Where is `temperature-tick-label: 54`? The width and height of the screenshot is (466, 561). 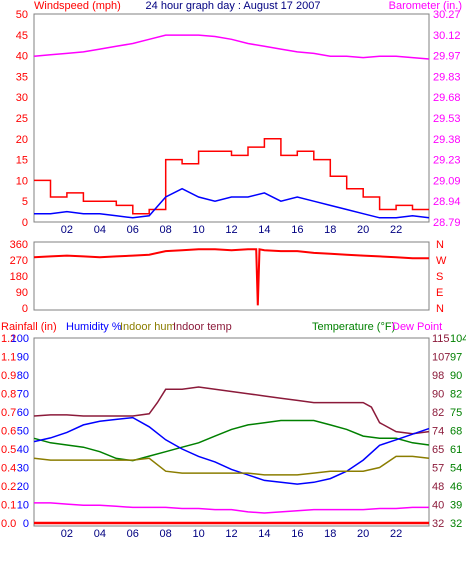
temperature-tick-label: 54 is located at coordinates (456, 469).